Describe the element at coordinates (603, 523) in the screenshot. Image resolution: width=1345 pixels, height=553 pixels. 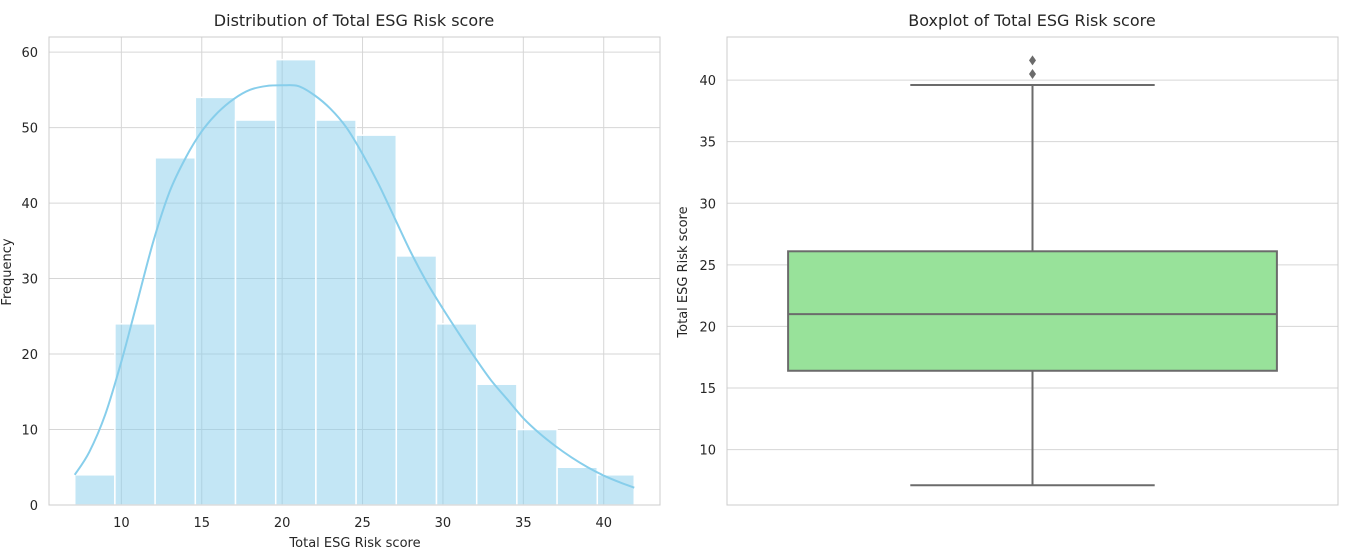
I see `x-tick-label: 40` at that location.